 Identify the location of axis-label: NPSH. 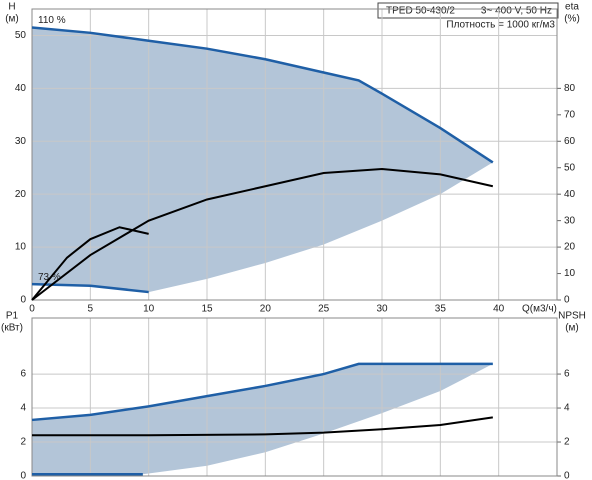
(572, 316).